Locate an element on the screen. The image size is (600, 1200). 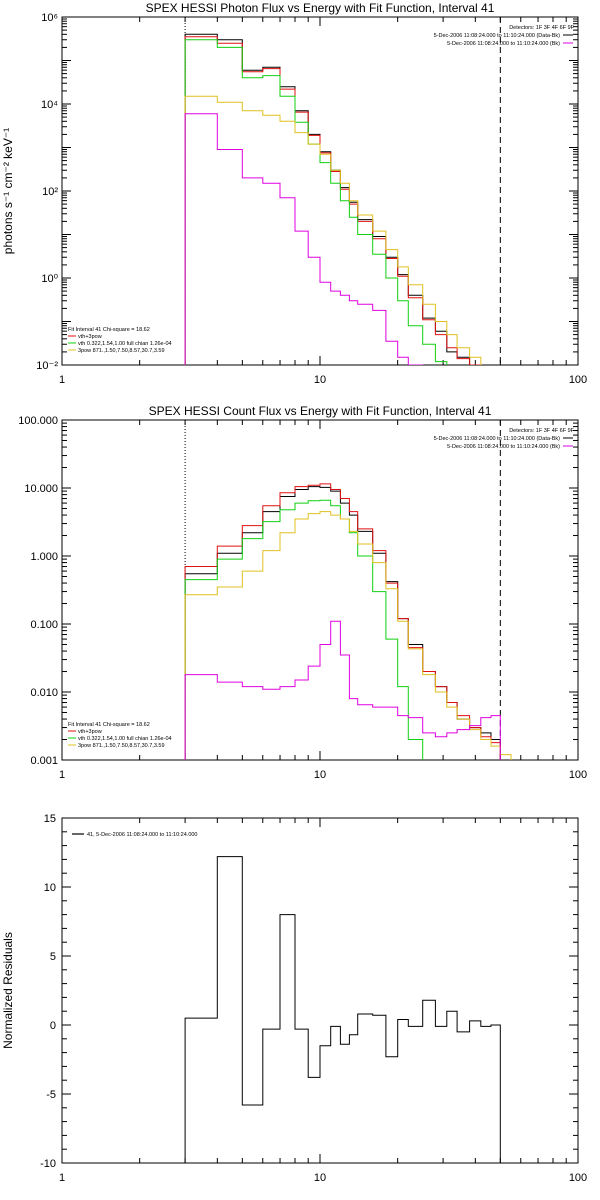
y-tick-label: 10⁻² is located at coordinates (47, 366).